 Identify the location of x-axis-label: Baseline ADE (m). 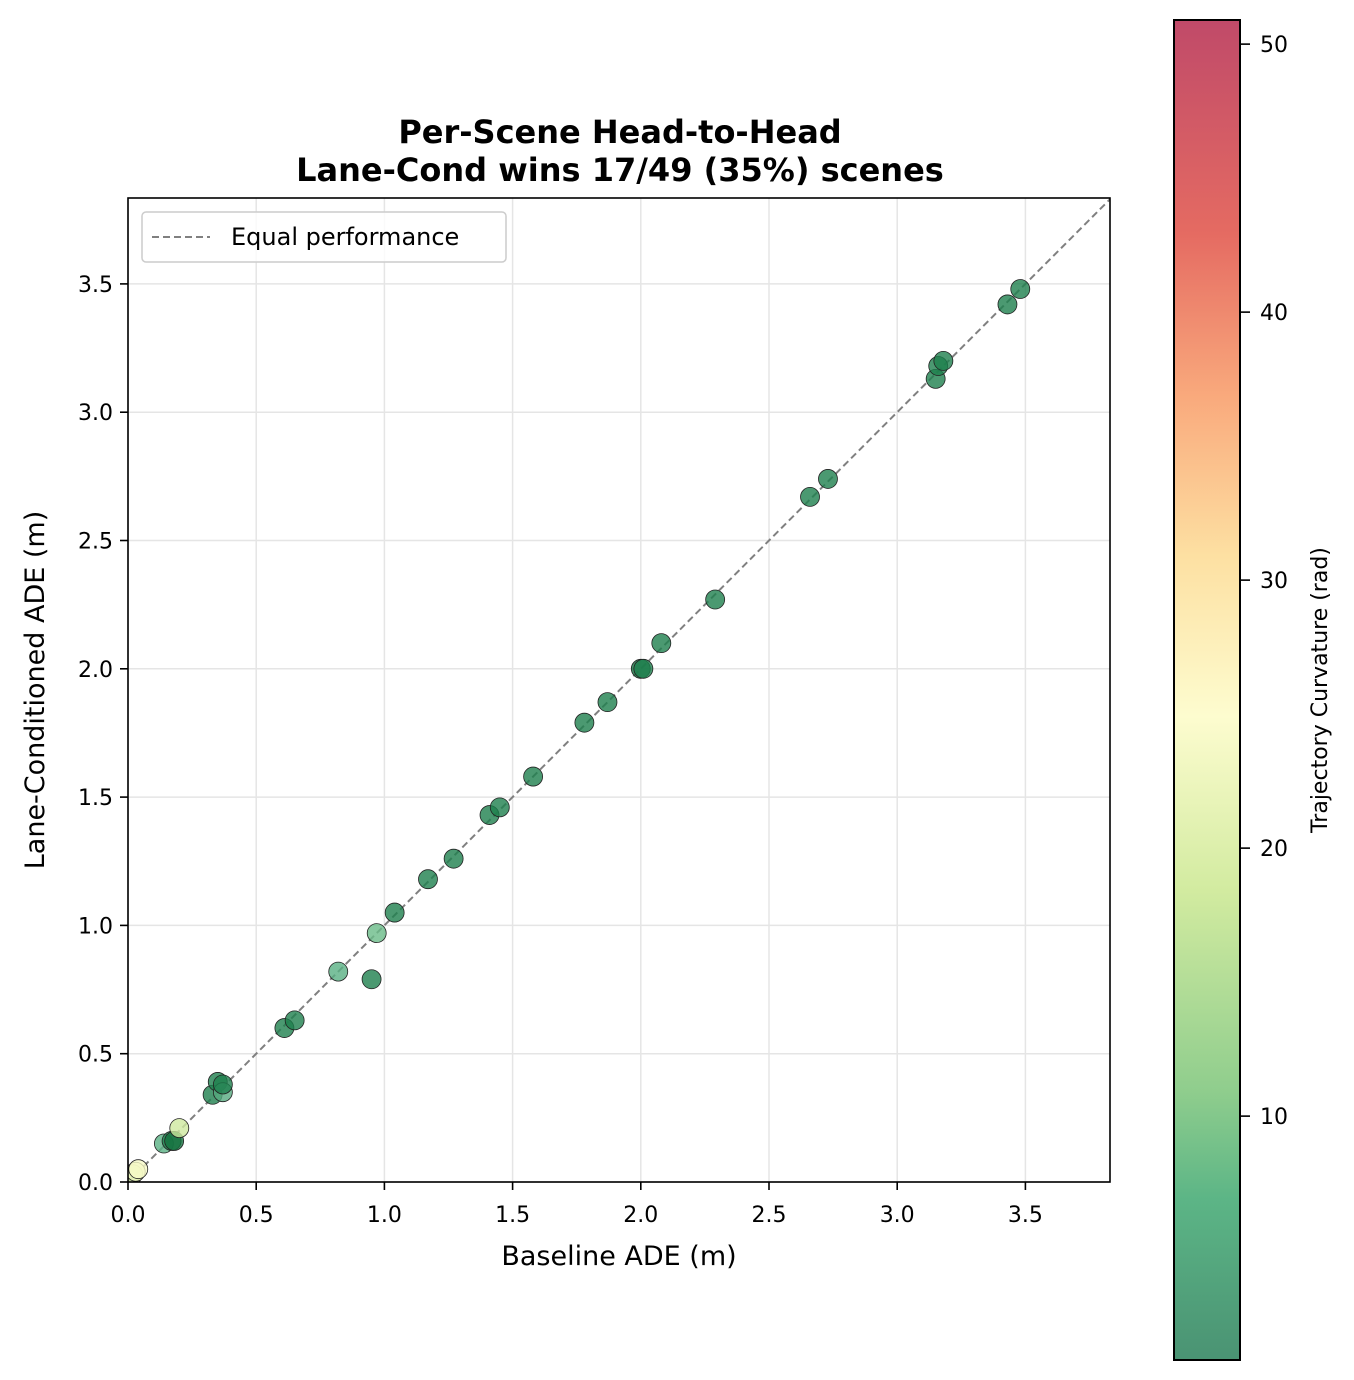
(618, 1256).